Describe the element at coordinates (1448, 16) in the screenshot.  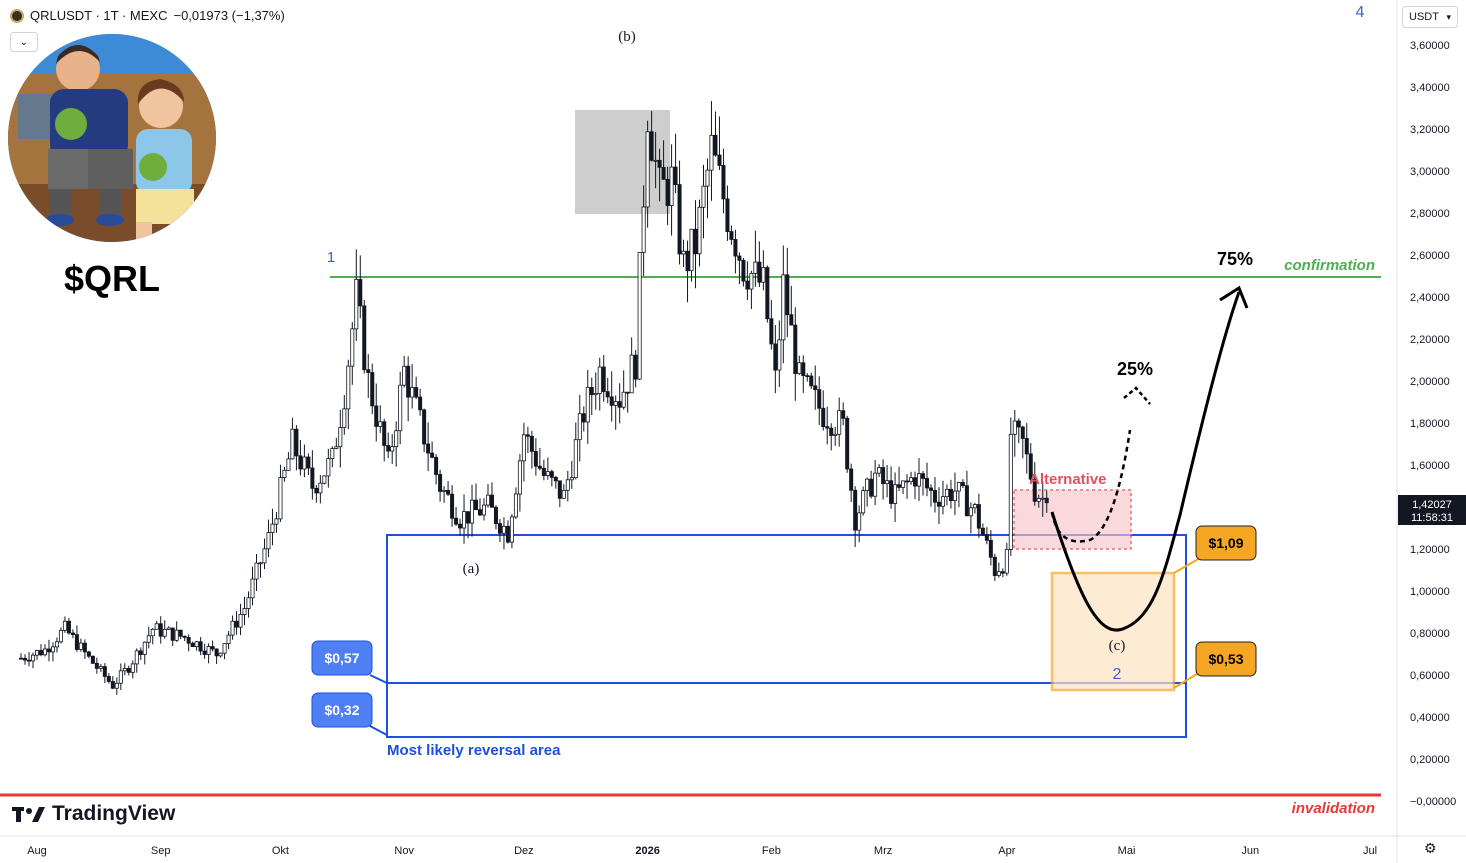
I see `chevron-down-icon: ▾` at that location.